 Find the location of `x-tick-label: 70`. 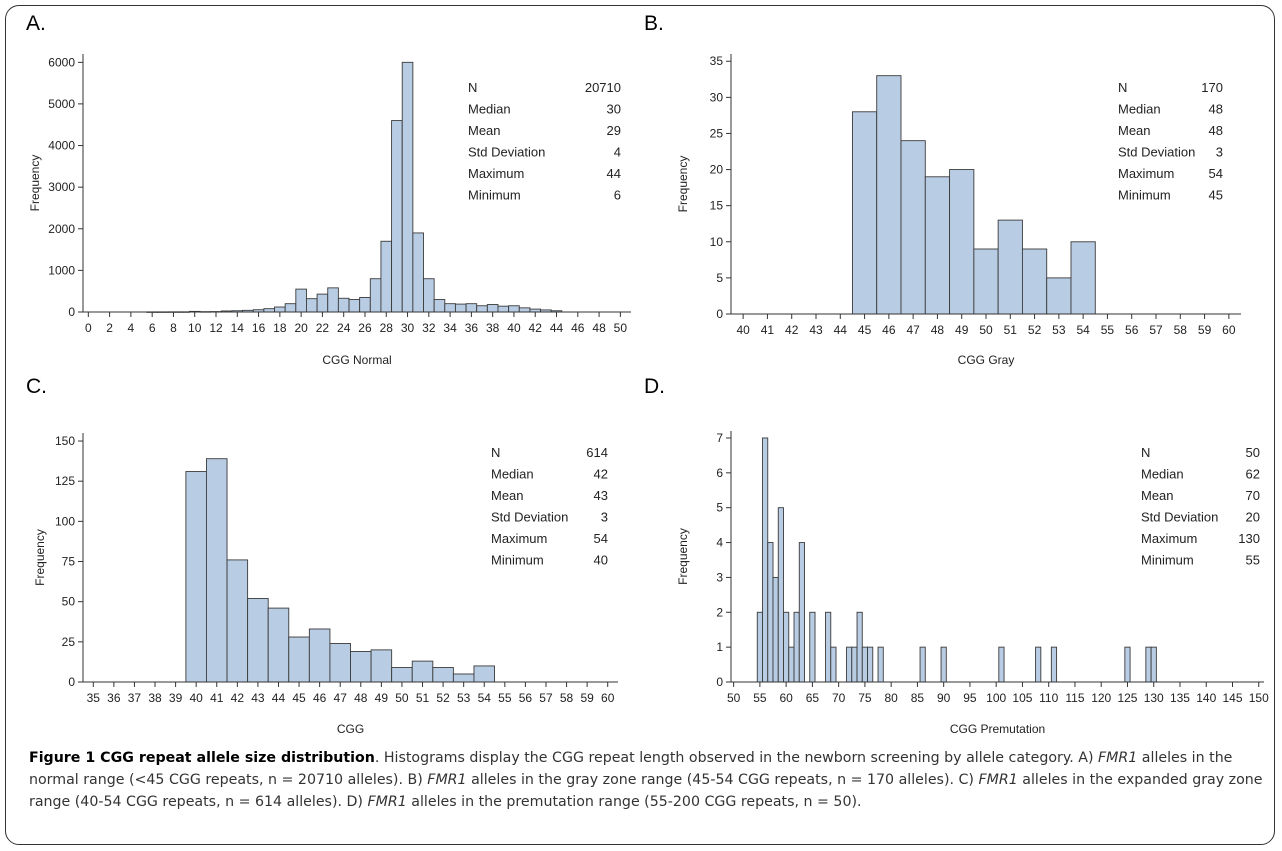

x-tick-label: 70 is located at coordinates (839, 698).